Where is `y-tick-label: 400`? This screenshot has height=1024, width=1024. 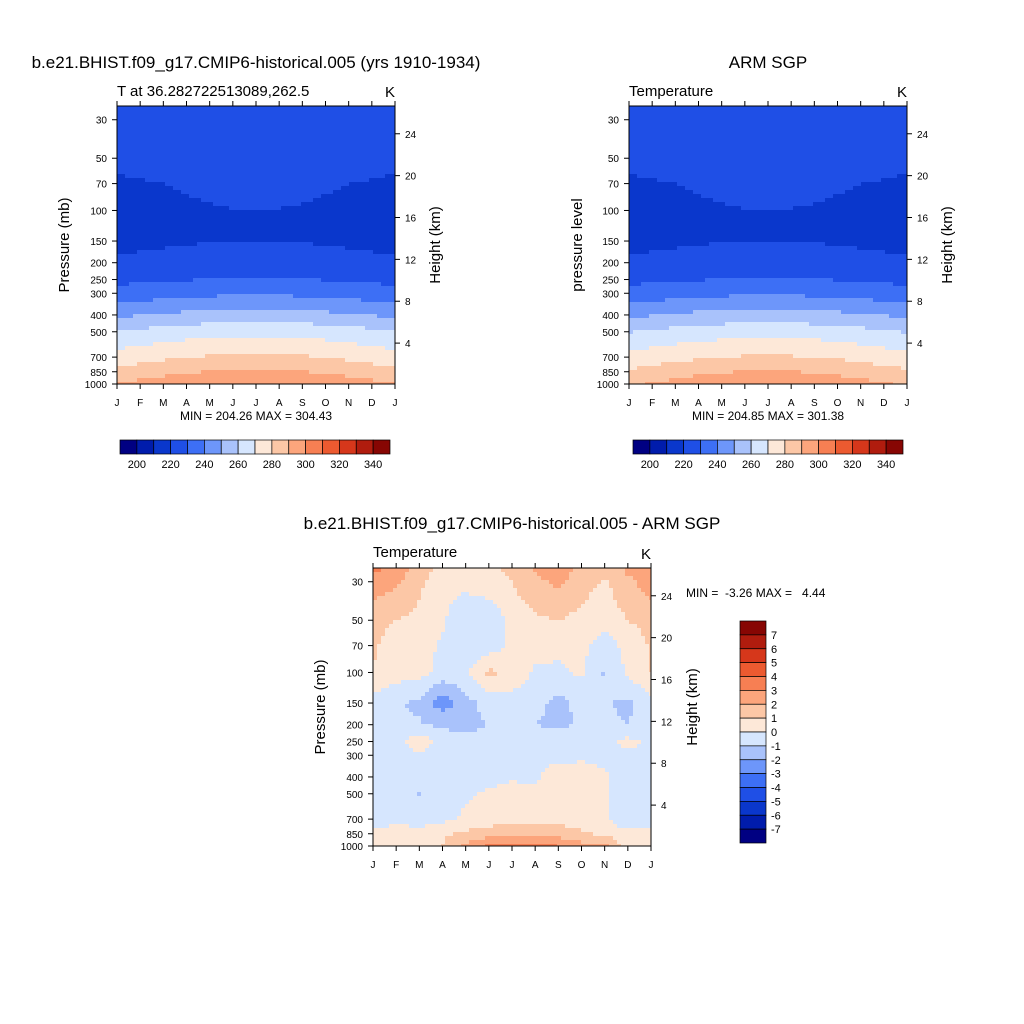 y-tick-label: 400 is located at coordinates (98, 316).